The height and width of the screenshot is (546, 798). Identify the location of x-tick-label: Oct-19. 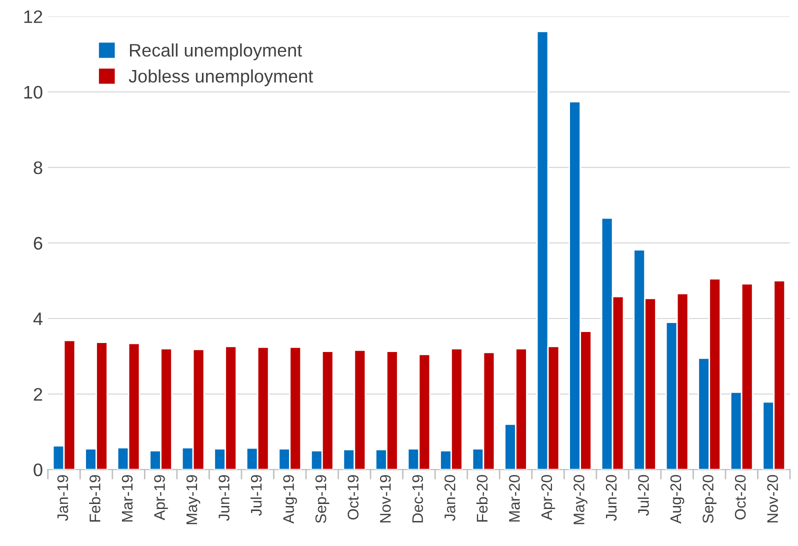
(353, 497).